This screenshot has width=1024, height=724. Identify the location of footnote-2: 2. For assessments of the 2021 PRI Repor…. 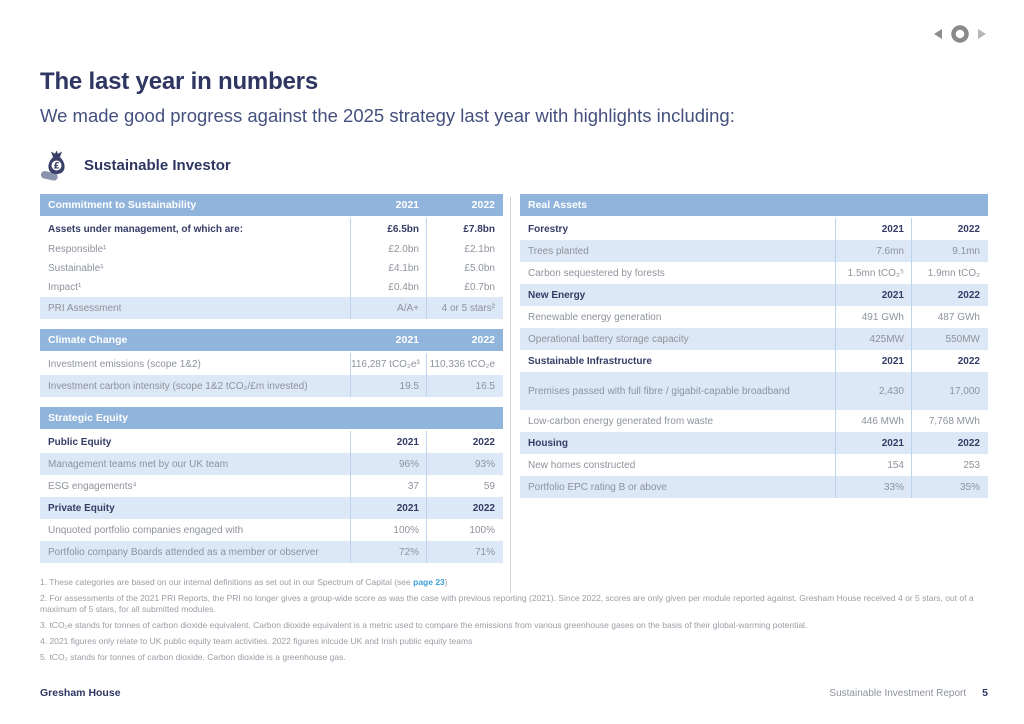
(507, 604).